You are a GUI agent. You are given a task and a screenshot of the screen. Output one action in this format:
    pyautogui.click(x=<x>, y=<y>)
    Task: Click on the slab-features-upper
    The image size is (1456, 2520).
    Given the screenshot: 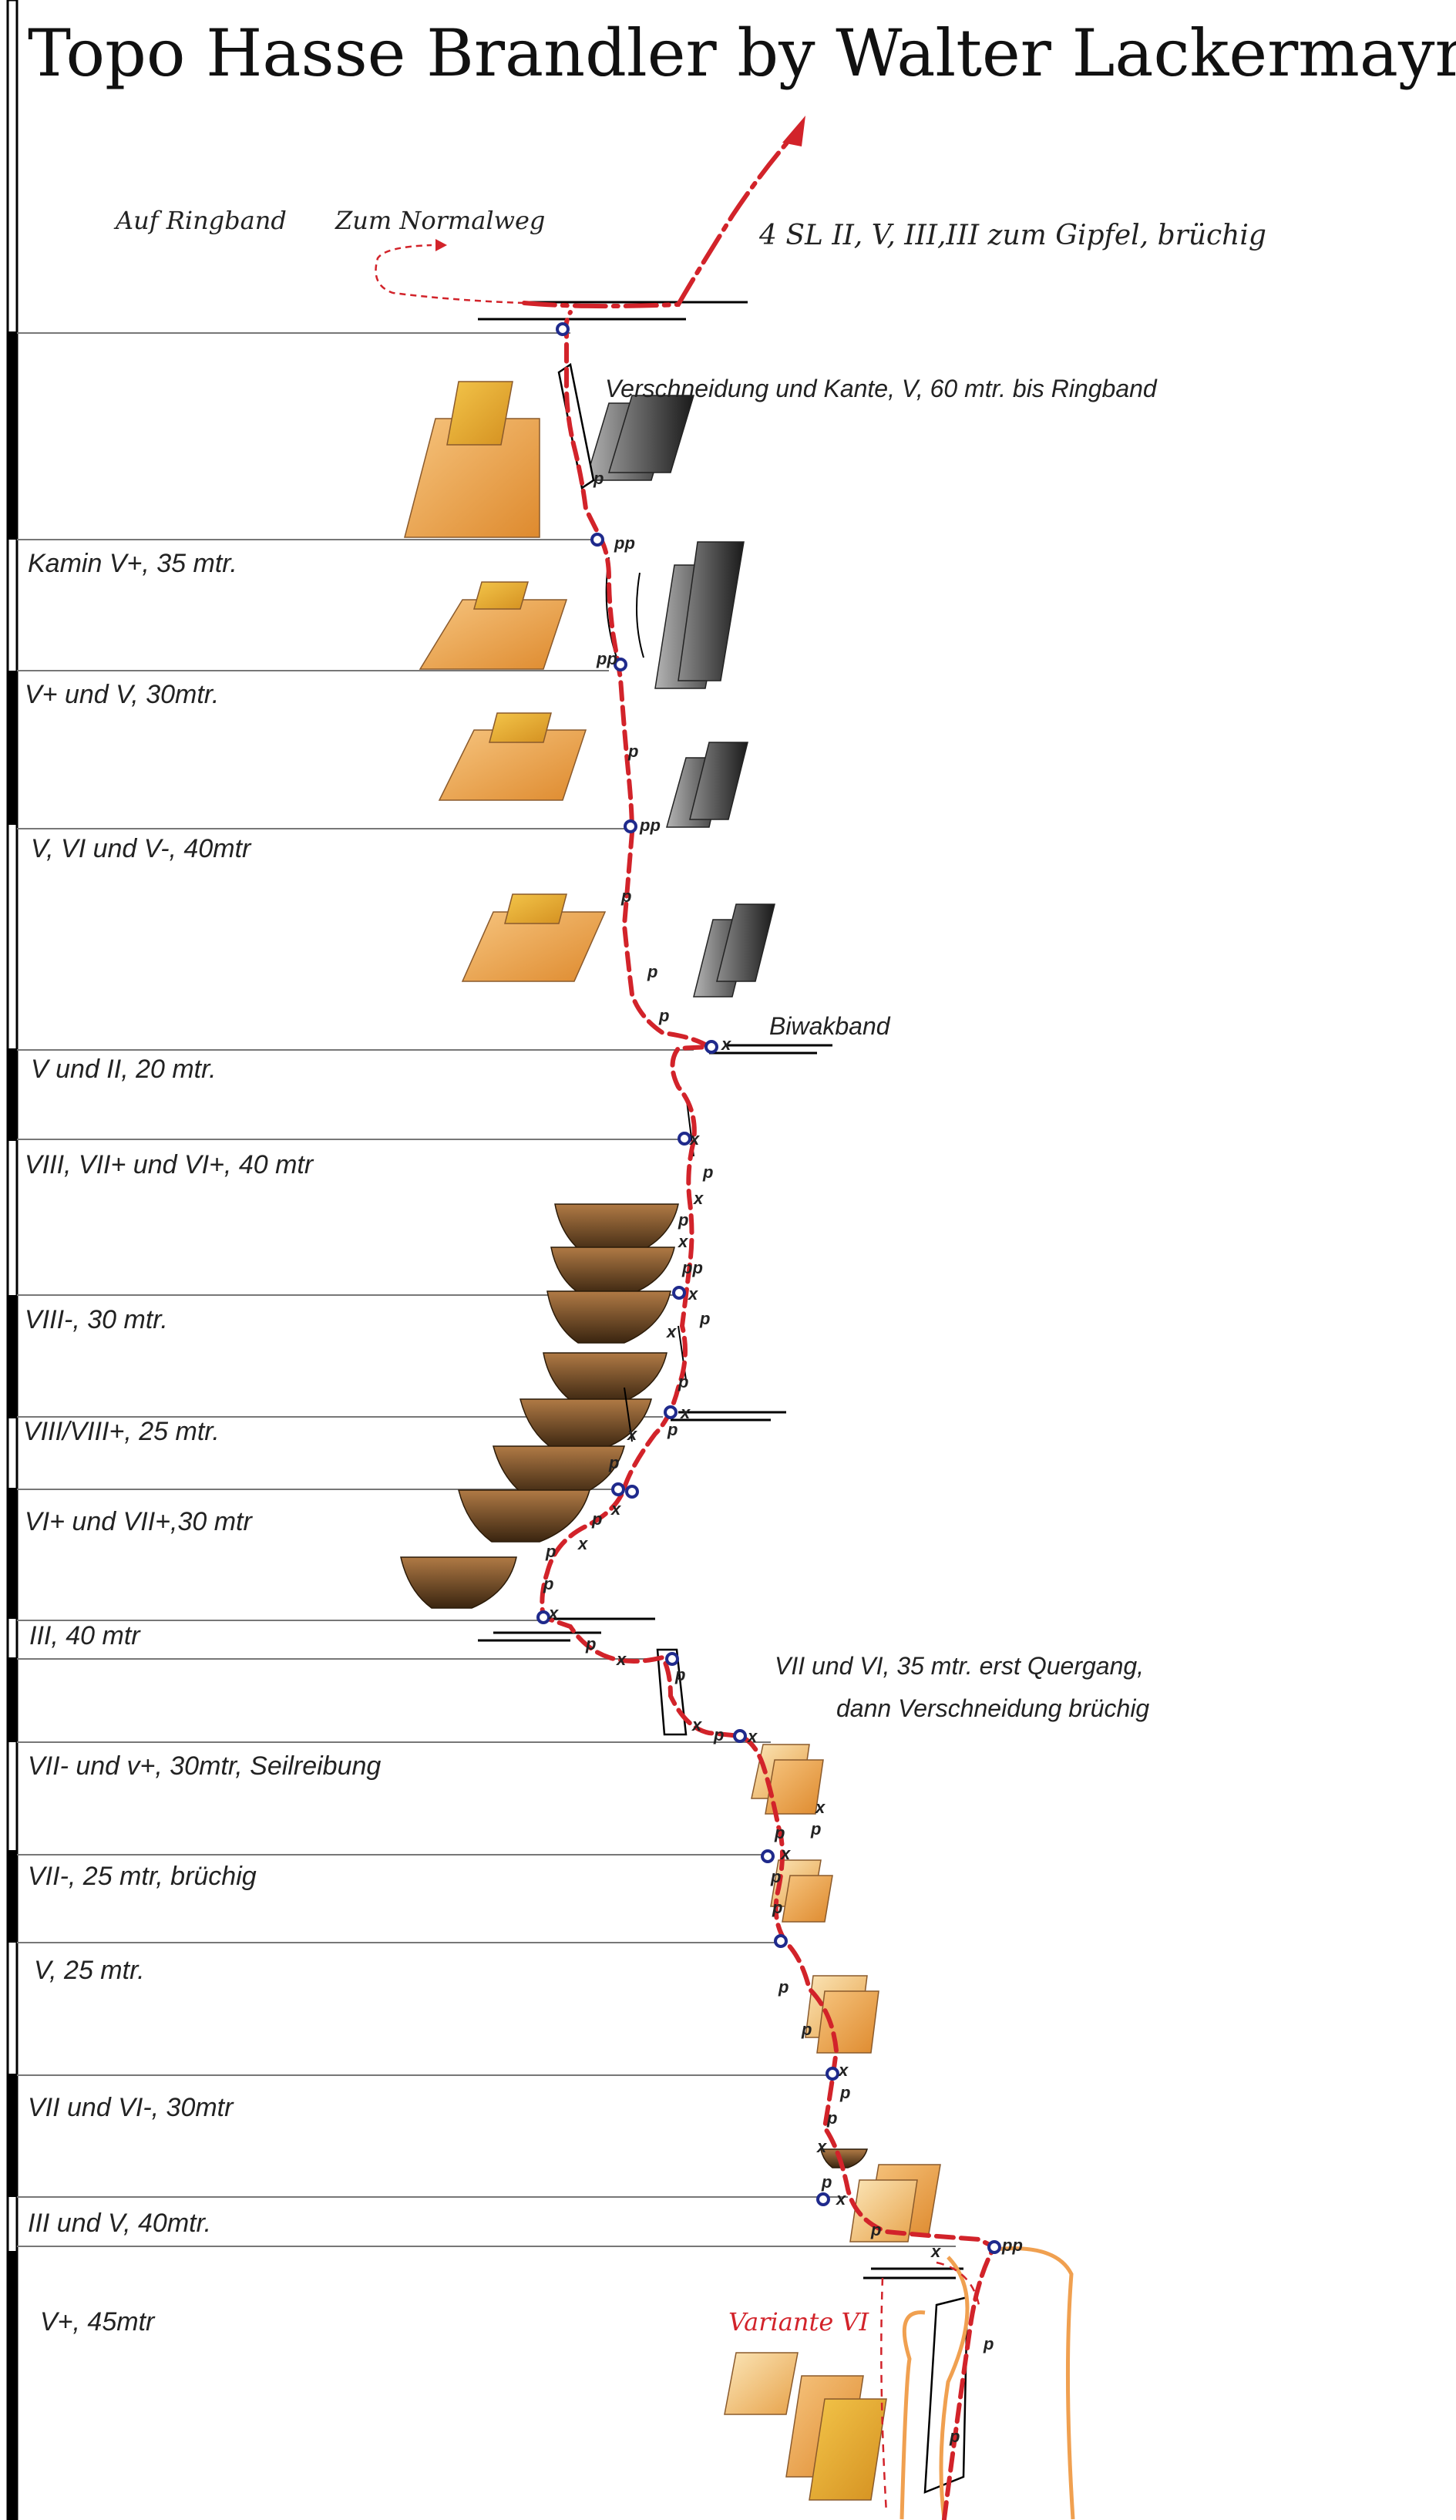 What is the action you would take?
    pyautogui.click(x=506, y=682)
    